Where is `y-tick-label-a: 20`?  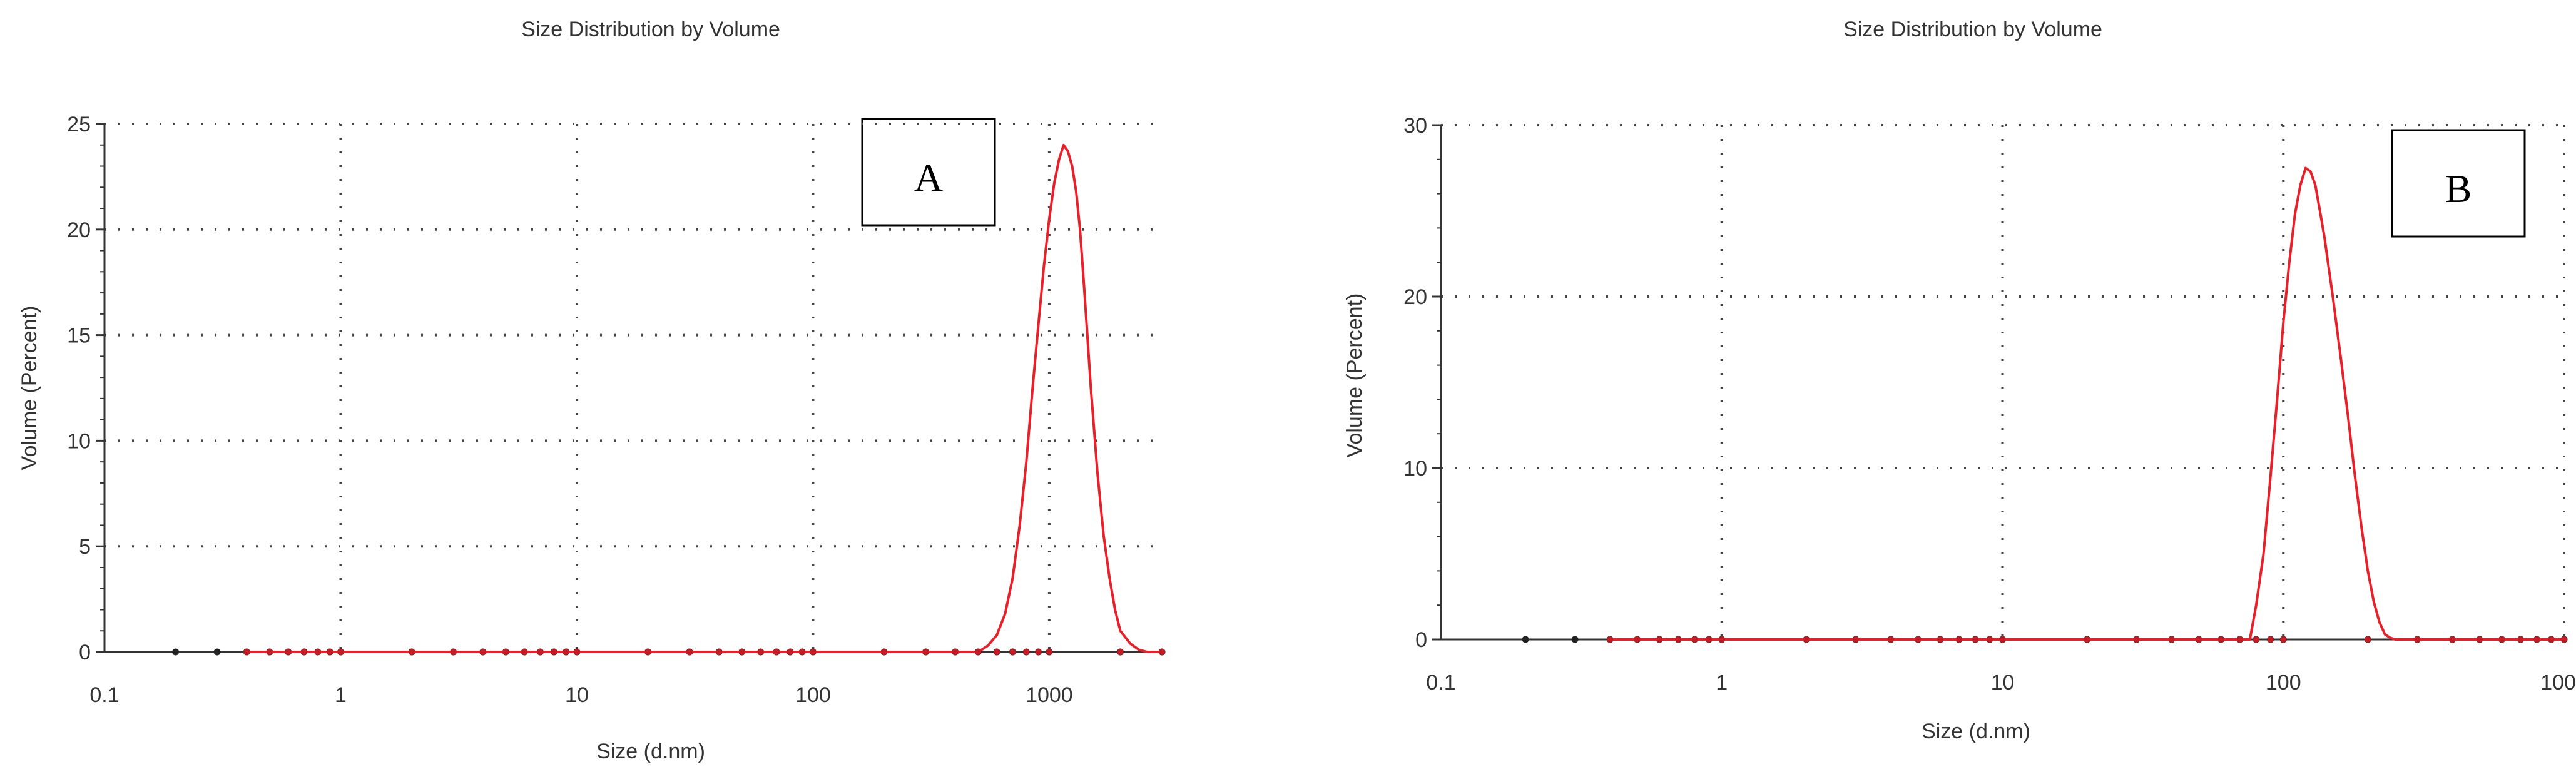
y-tick-label-a: 20 is located at coordinates (79, 230).